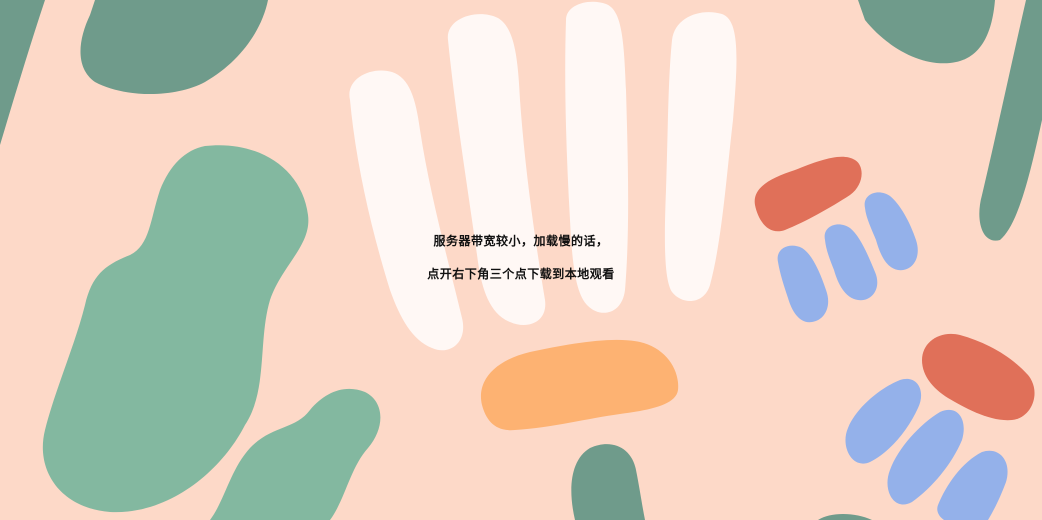 The height and width of the screenshot is (520, 1042). What do you see at coordinates (22, 72) in the screenshot?
I see `green-blob-top-left-edge` at bounding box center [22, 72].